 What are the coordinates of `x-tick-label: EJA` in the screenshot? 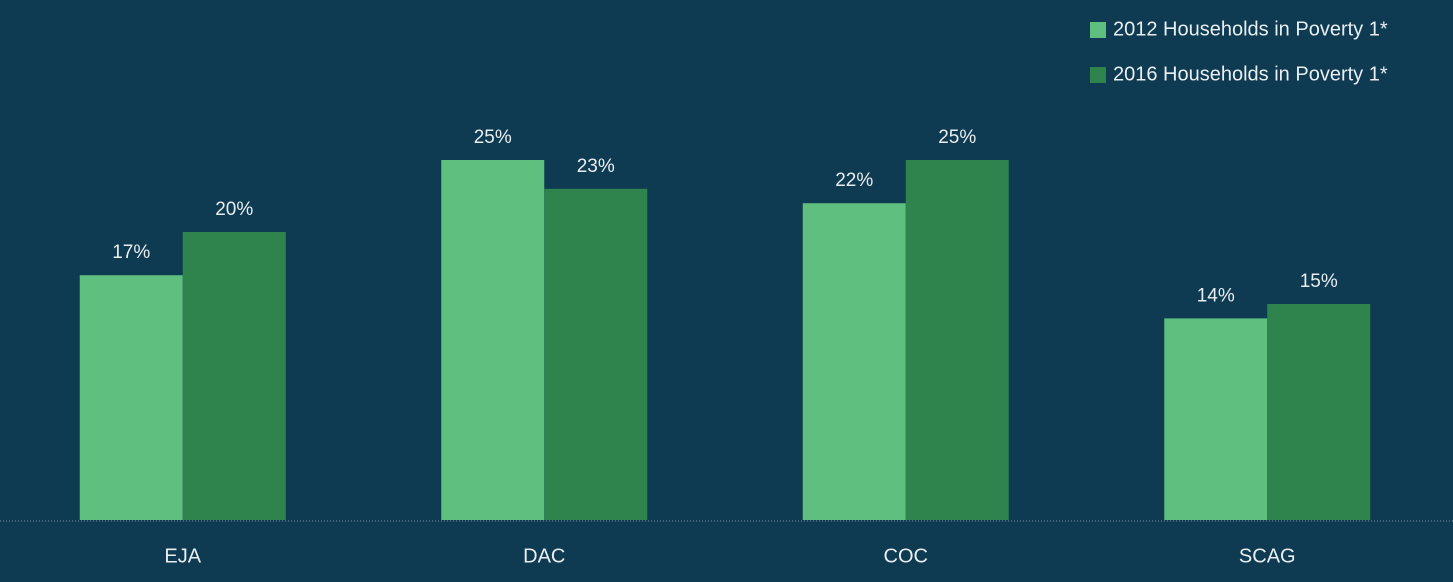 It's located at (182, 556).